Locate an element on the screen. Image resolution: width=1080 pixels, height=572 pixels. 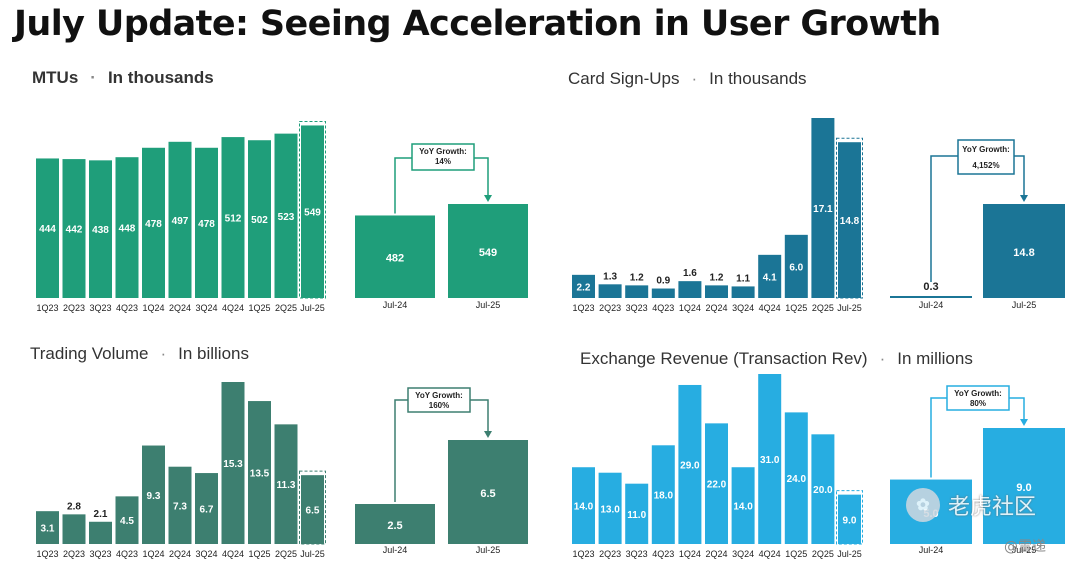
bar-label-2-7: 15.3 is located at coordinates (233, 464).